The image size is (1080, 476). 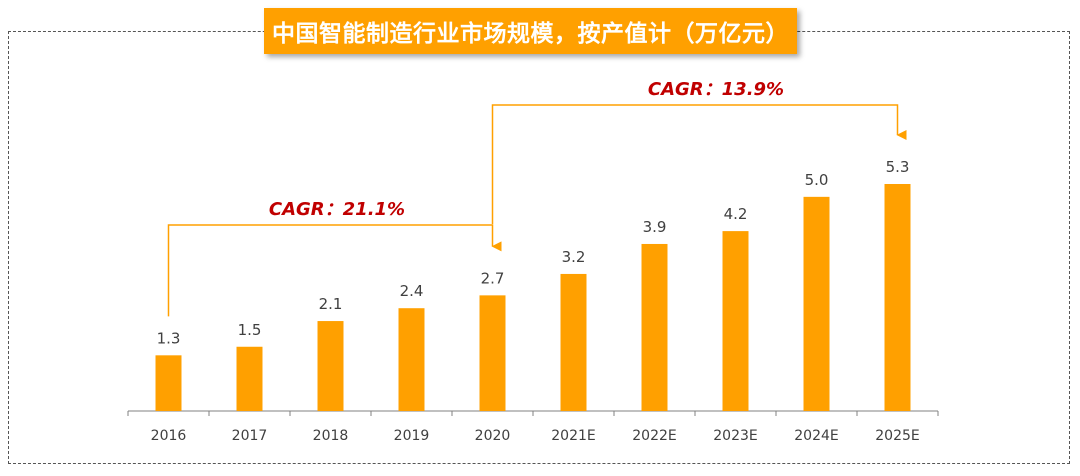 I want to click on bar-2023E, so click(x=735, y=321).